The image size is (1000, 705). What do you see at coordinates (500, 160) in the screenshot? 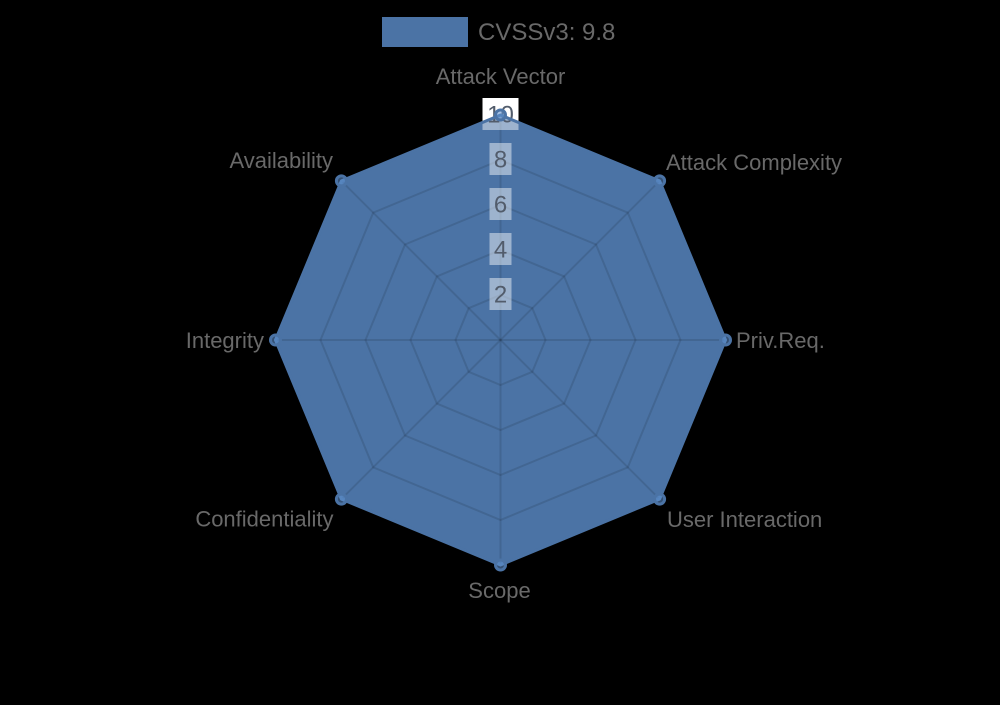
I see `svg-text: 8` at bounding box center [500, 160].